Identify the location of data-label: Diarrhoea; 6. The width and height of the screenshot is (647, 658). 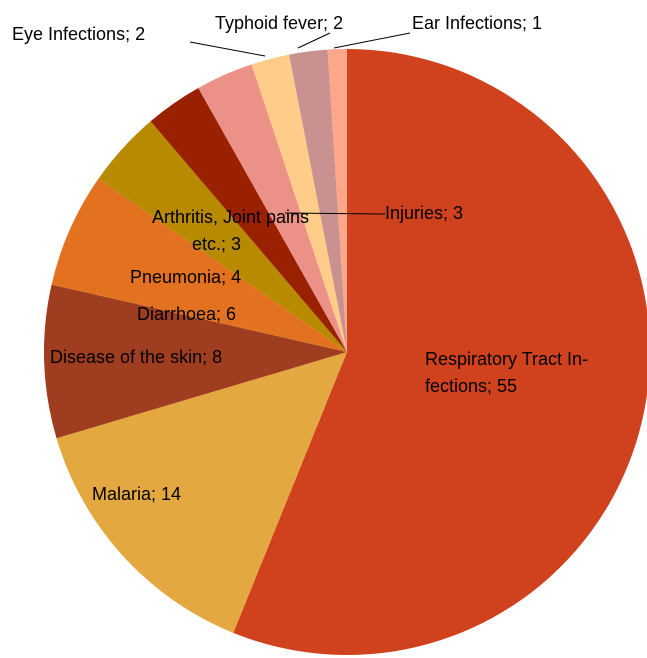
(186, 314).